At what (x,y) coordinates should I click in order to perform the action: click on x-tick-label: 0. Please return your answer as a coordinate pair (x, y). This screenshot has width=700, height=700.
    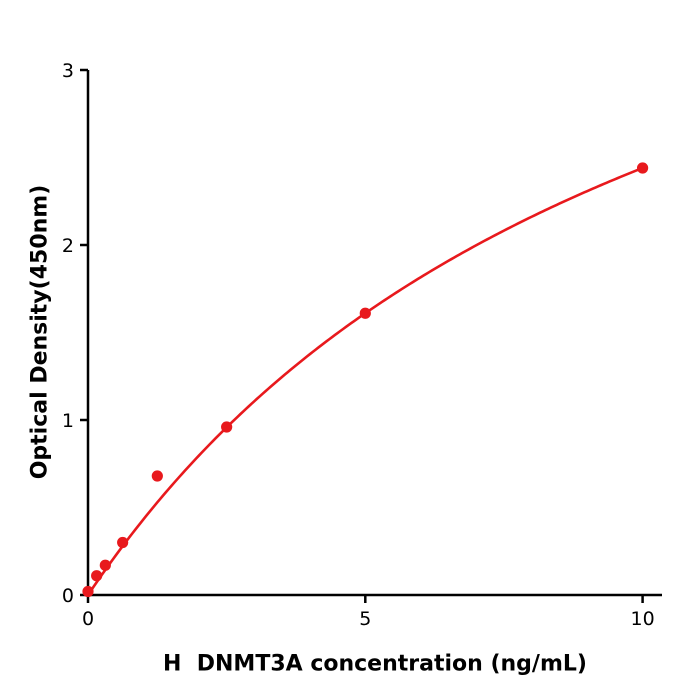
    Looking at the image, I should click on (88, 619).